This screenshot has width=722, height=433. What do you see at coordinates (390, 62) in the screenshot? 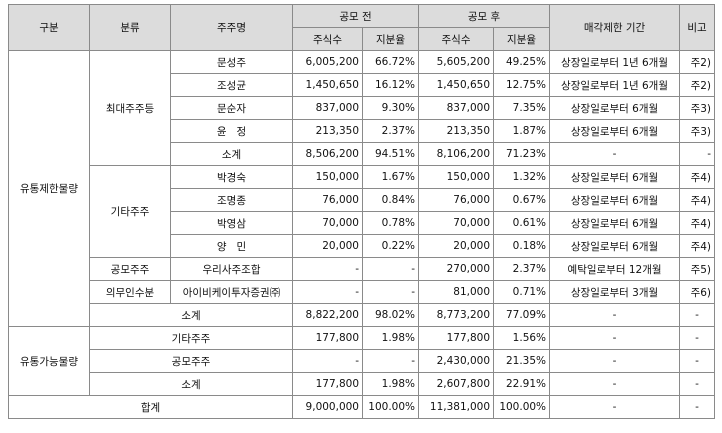
I see `before-ratio-cell: 66.72%` at bounding box center [390, 62].